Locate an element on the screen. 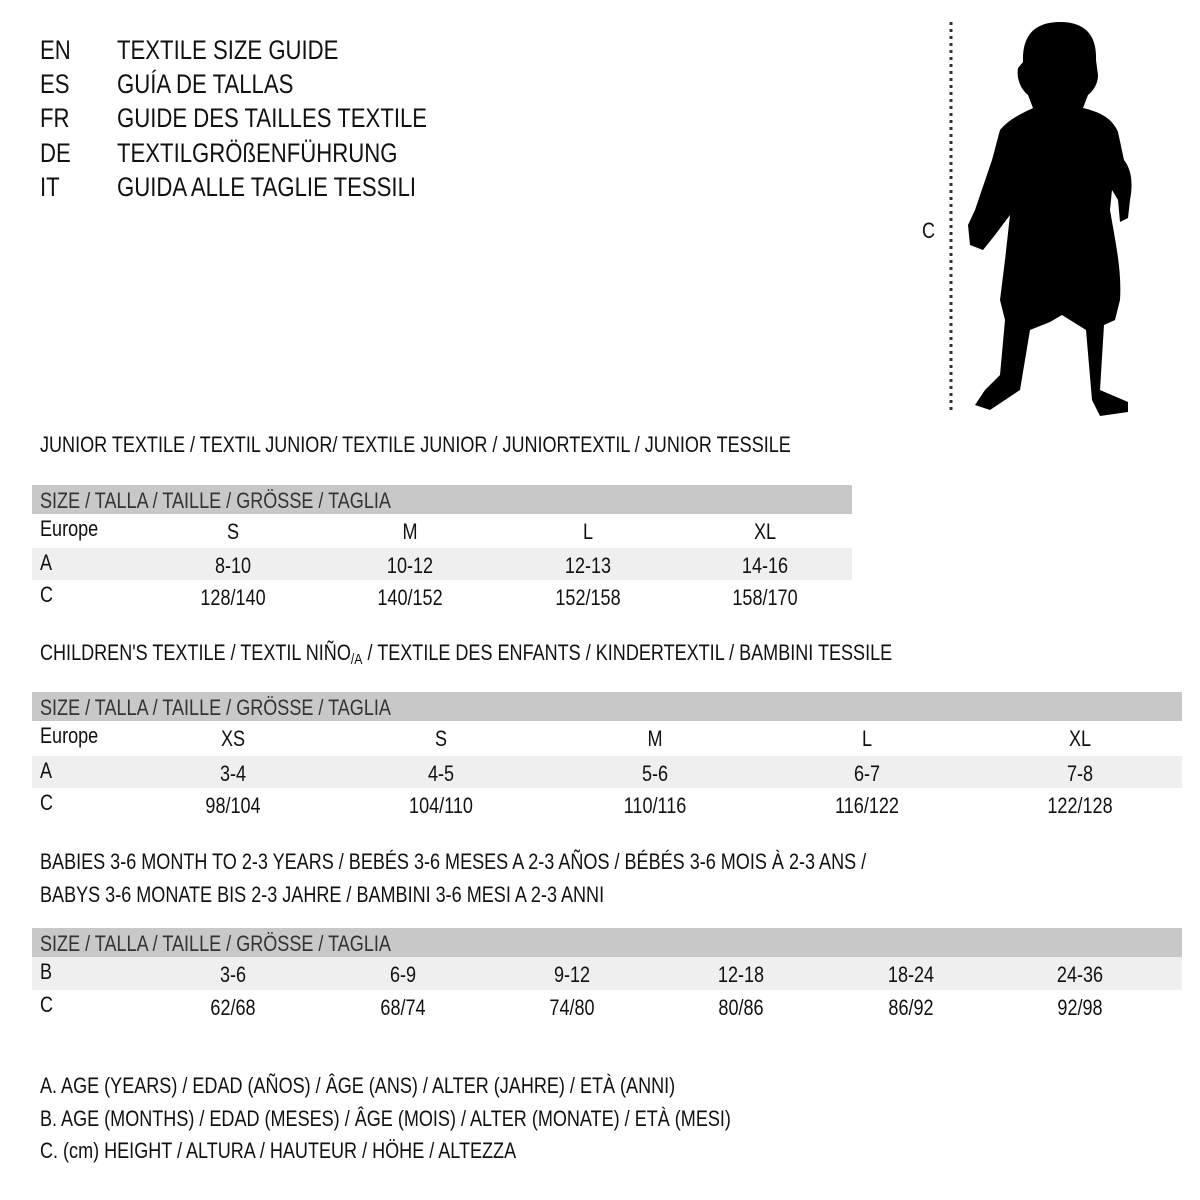 Image resolution: width=1200 pixels, height=1200 pixels. lang-title: TEXTILGRÖßENFÜHRUNG is located at coordinates (257, 153).